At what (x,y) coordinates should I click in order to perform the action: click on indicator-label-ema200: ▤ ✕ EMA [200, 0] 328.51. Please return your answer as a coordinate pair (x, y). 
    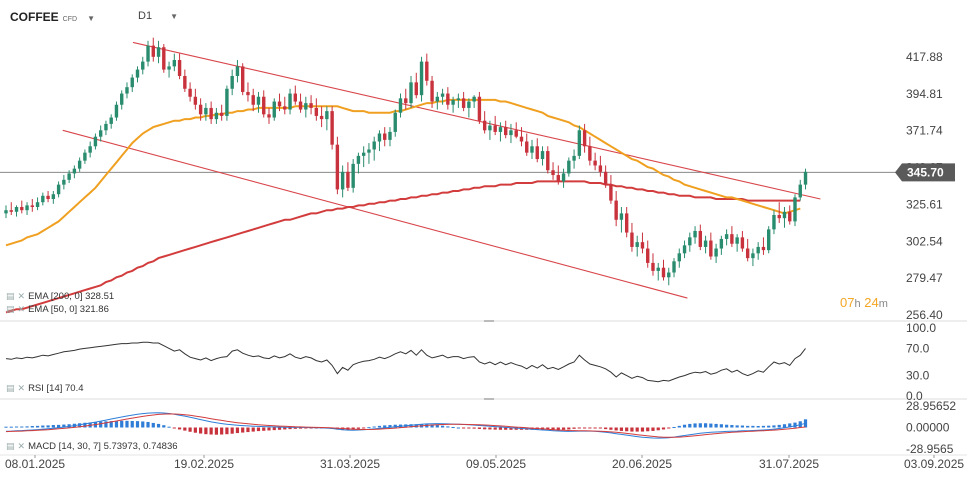
    Looking at the image, I should click on (60, 296).